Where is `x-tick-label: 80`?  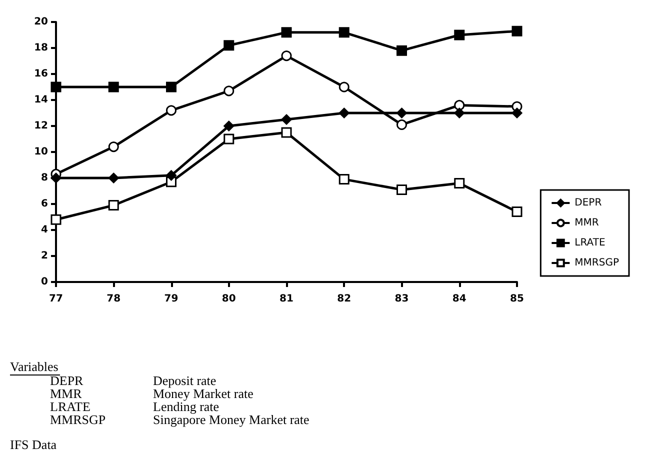 x-tick-label: 80 is located at coordinates (229, 299).